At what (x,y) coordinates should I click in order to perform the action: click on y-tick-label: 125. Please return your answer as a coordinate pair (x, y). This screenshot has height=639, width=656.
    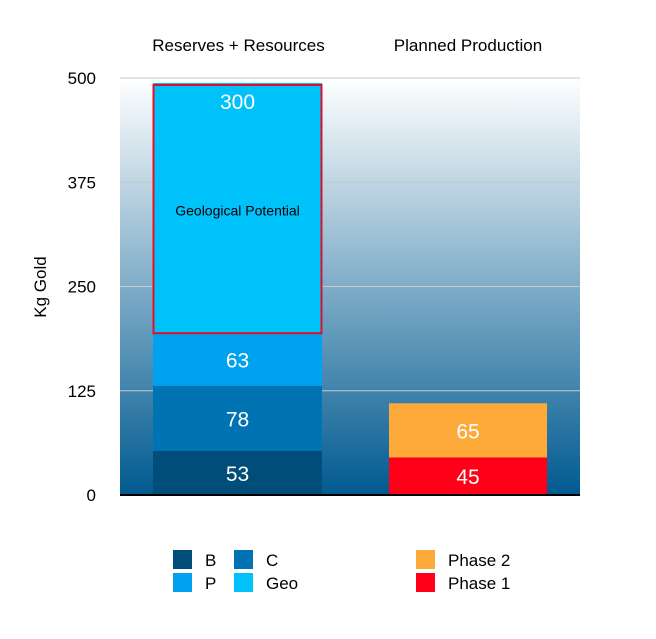
    Looking at the image, I should click on (82, 391).